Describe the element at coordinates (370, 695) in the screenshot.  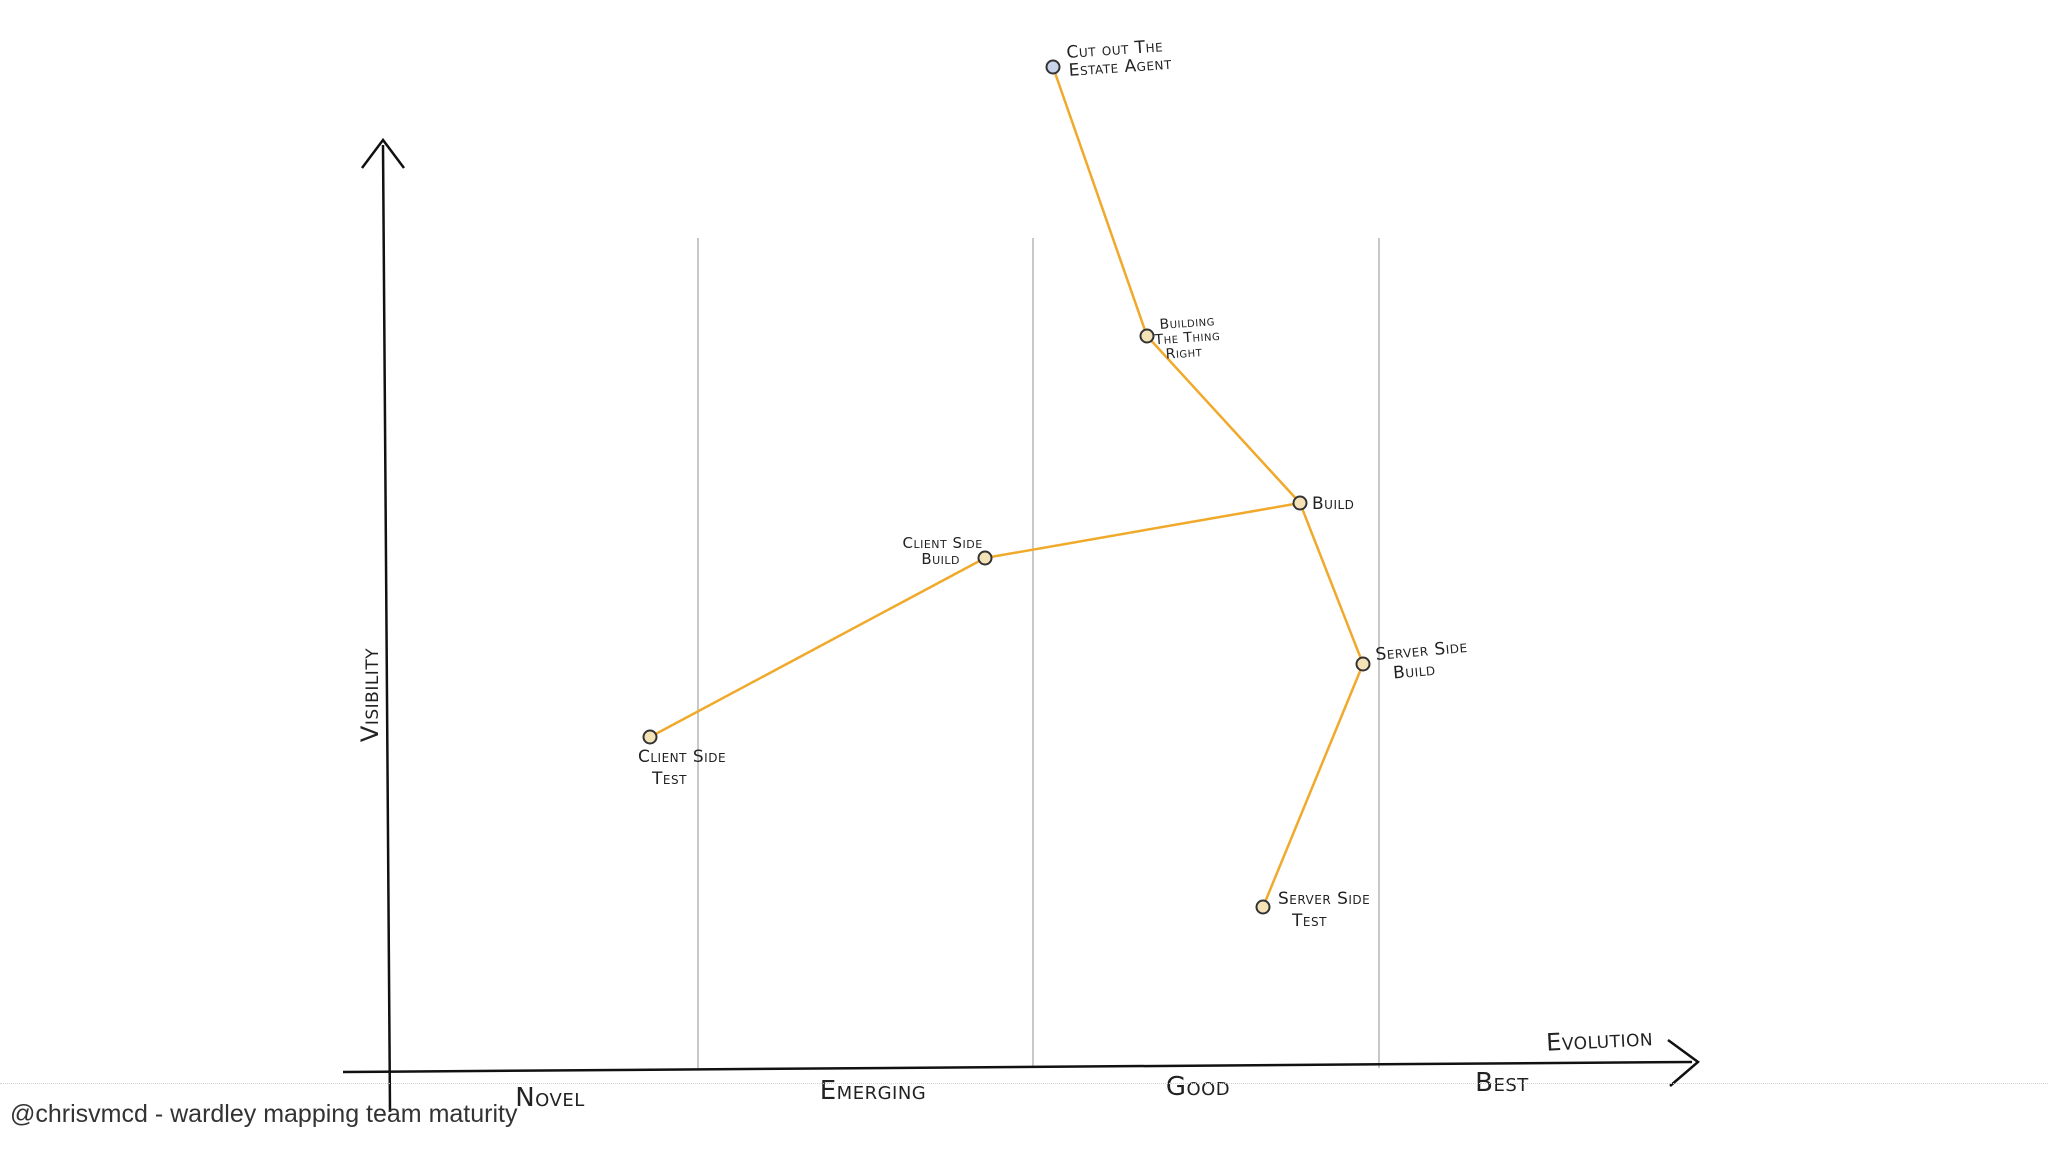
I see `y-axis-label: Visibility` at that location.